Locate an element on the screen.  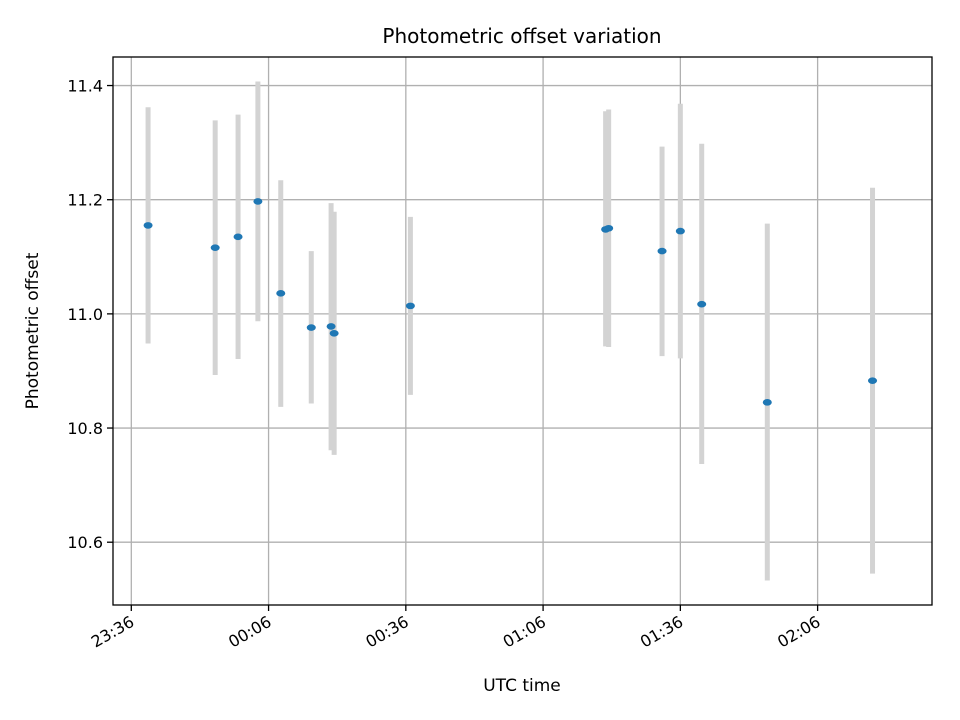
y-tick-label: 10.8 is located at coordinates (85, 428).